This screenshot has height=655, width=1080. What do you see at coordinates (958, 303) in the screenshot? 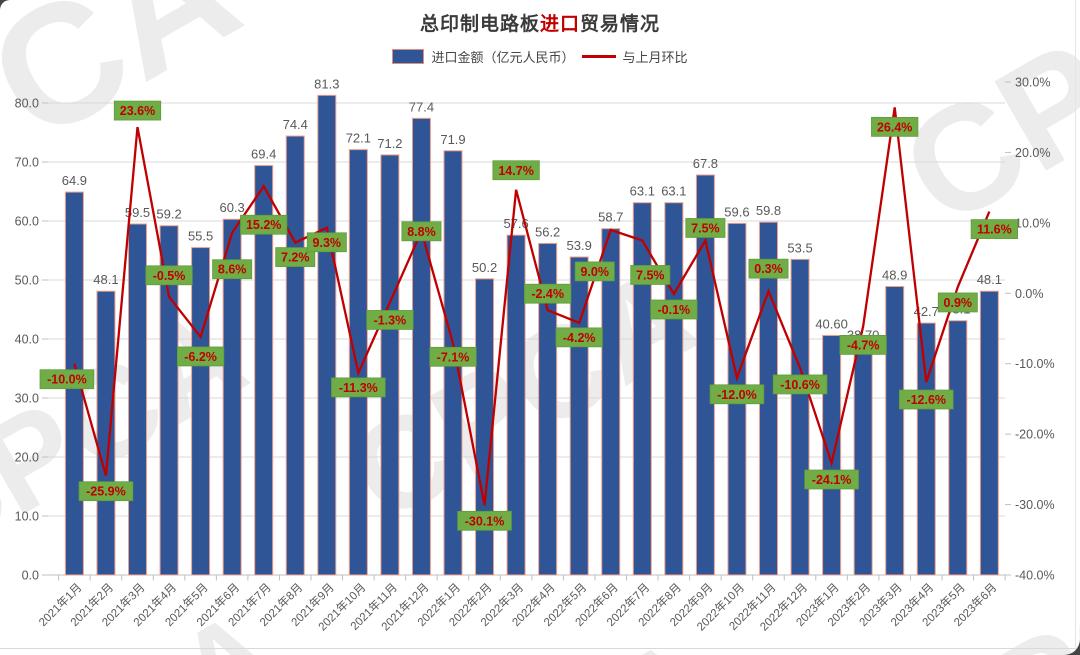
I see `svg-text: 0.9%` at bounding box center [958, 303].